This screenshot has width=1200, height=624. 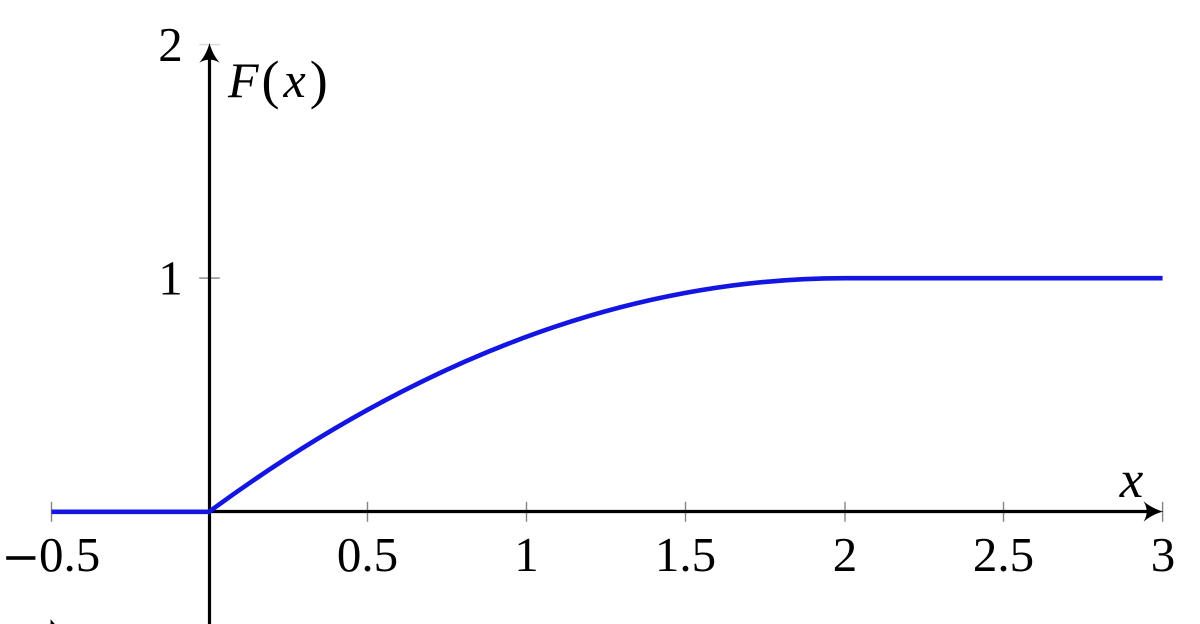 What do you see at coordinates (1131, 480) in the screenshot?
I see `svg-text: x` at bounding box center [1131, 480].